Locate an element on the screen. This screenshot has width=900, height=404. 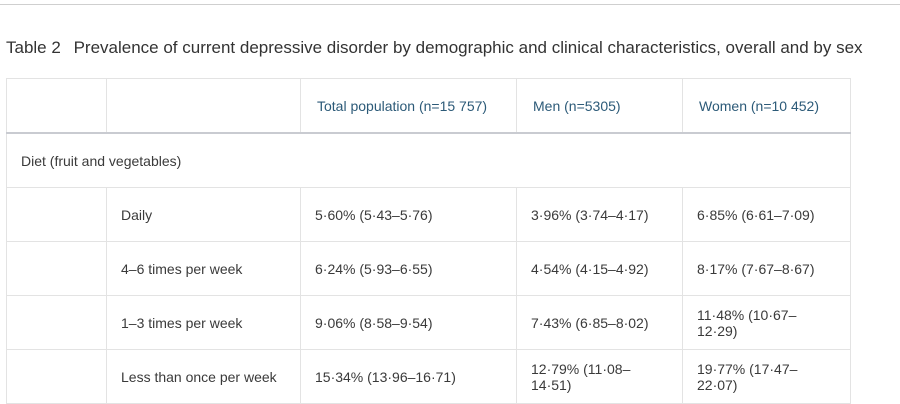
table-label: Table 2 is located at coordinates (33, 47).